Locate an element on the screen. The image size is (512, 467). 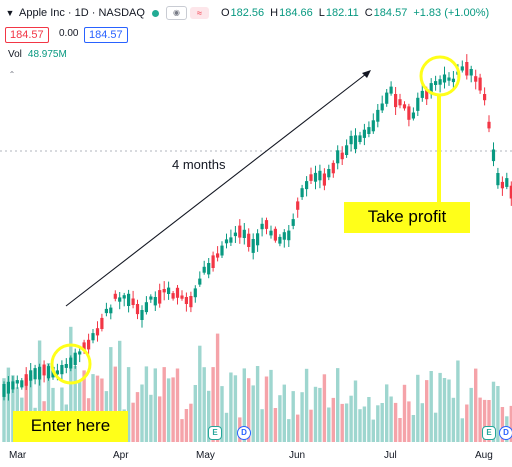
sell-button: 184.57 is located at coordinates (27, 35).